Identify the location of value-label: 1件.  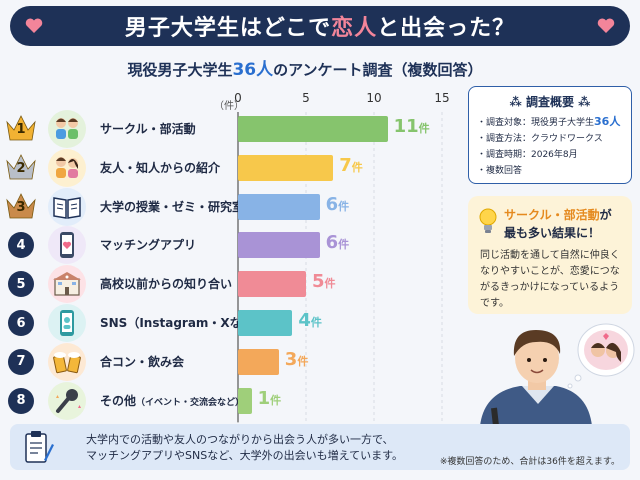
(269, 398).